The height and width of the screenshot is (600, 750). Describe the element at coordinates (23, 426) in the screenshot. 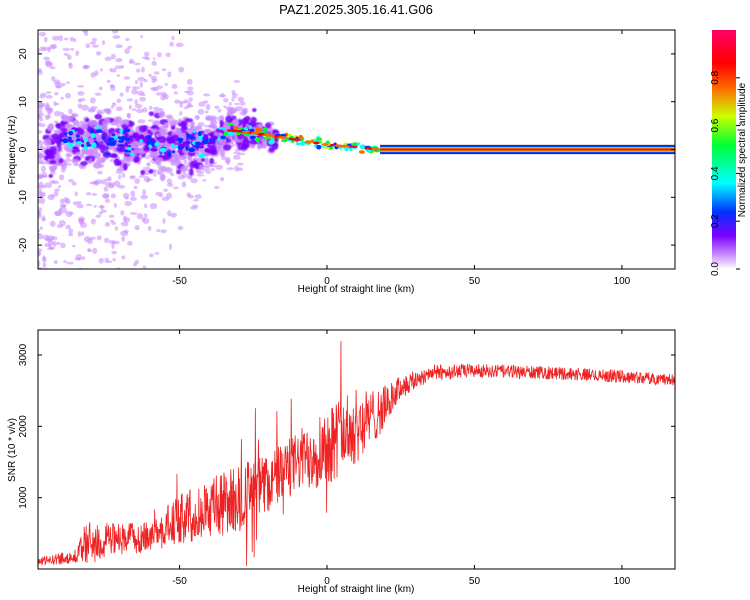

I see `y-tick-label: 2000` at that location.